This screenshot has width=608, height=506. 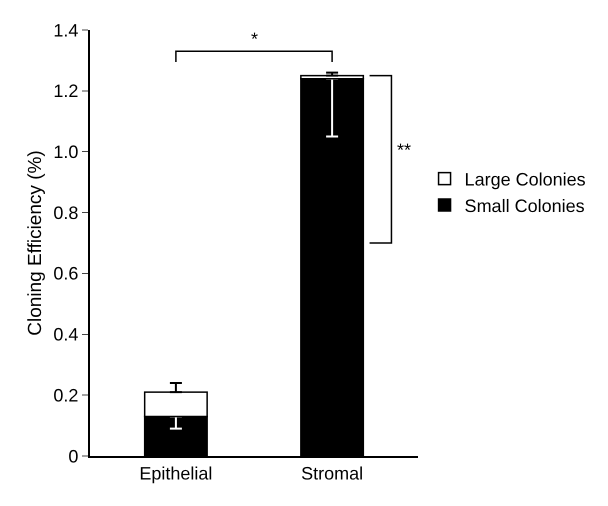 I want to click on y-tick-label: 0, so click(x=73, y=456).